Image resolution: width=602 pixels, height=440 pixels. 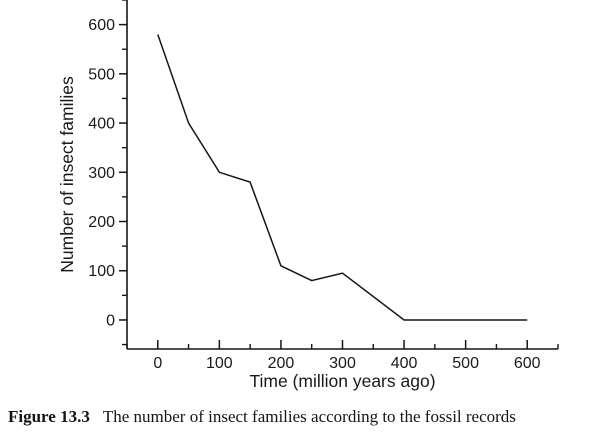 I want to click on x-axis-title: Time (million years ago), so click(x=342, y=381).